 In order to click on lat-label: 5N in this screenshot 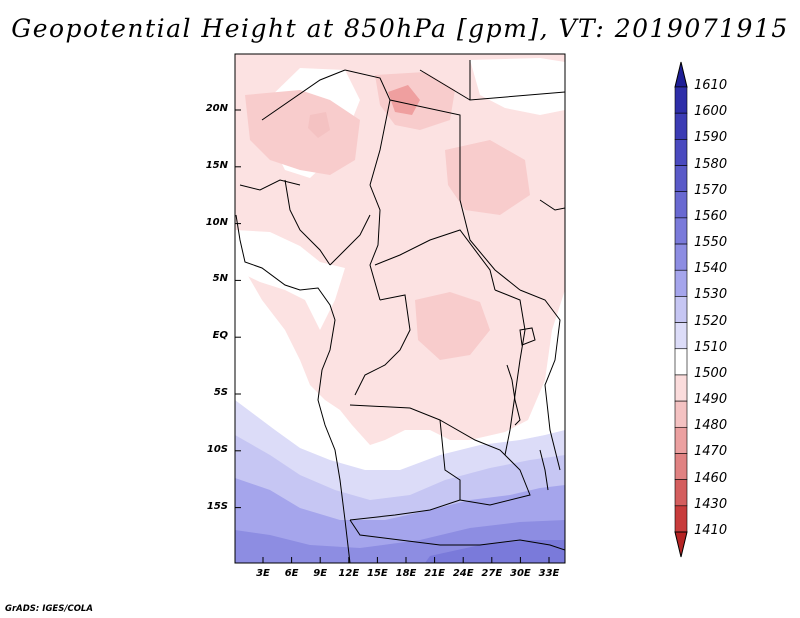, I will do `click(220, 279)`.